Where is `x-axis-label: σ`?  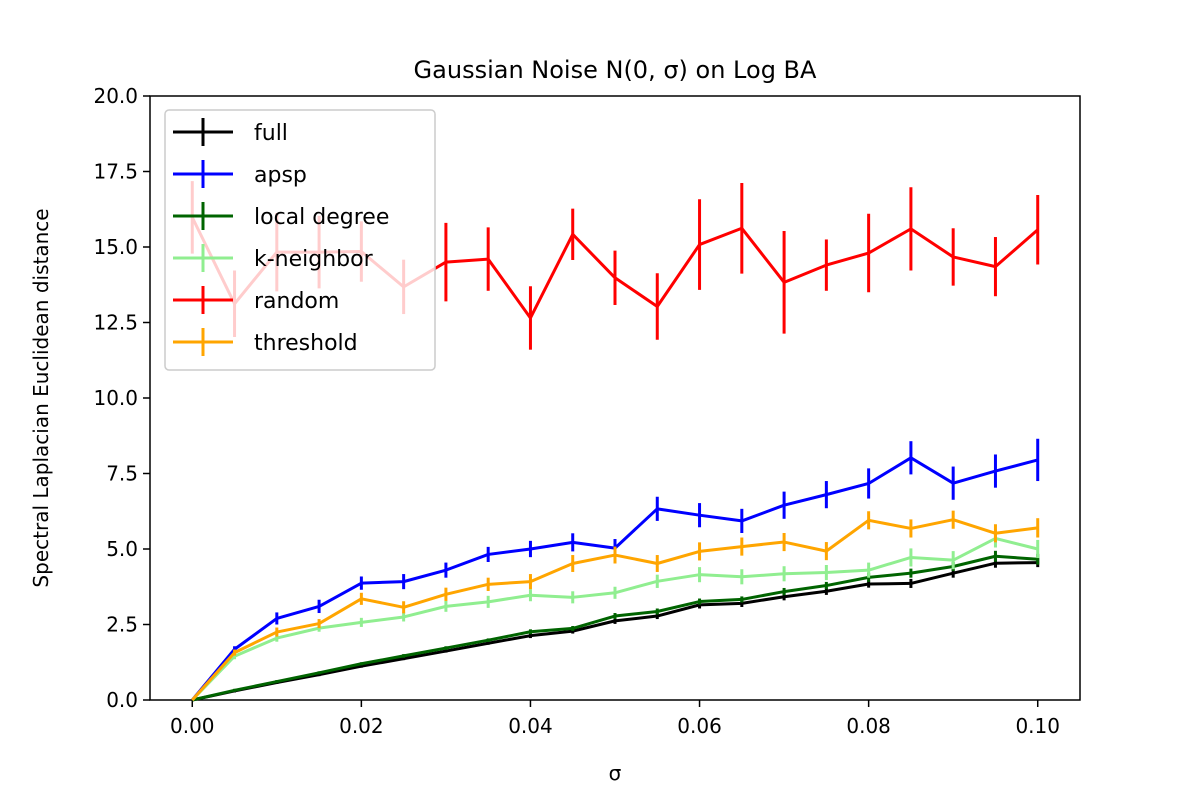
x-axis-label: σ is located at coordinates (615, 773).